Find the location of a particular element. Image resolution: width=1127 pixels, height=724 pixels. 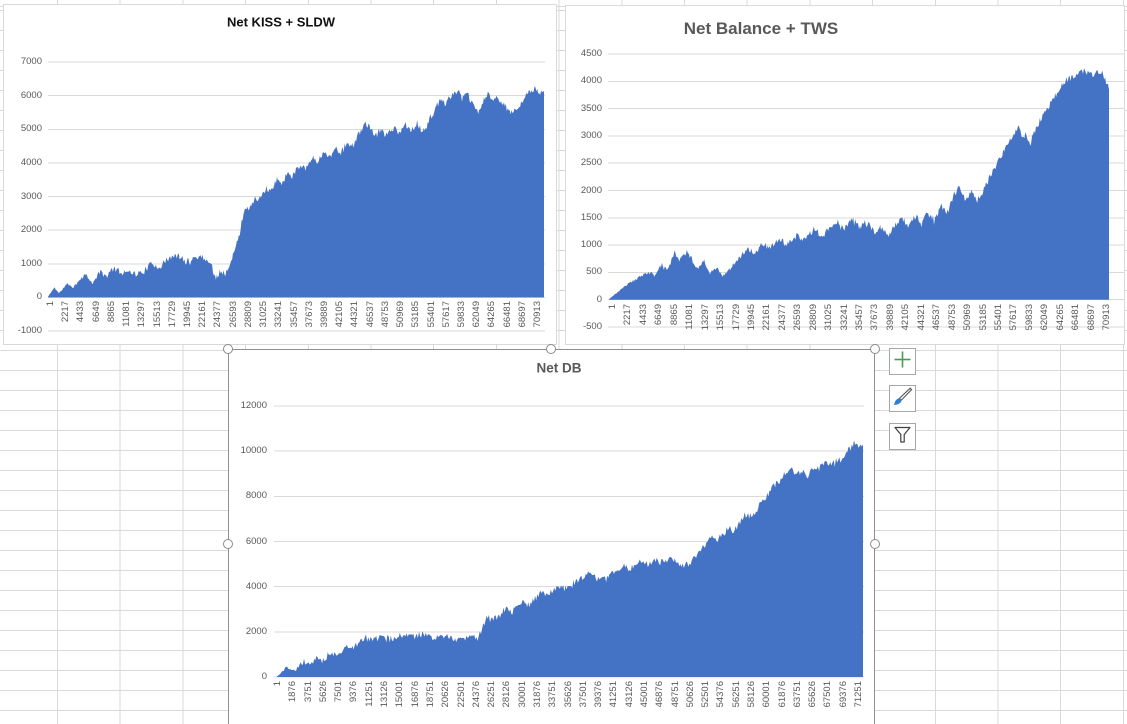

funnel-icon is located at coordinates (902, 437).